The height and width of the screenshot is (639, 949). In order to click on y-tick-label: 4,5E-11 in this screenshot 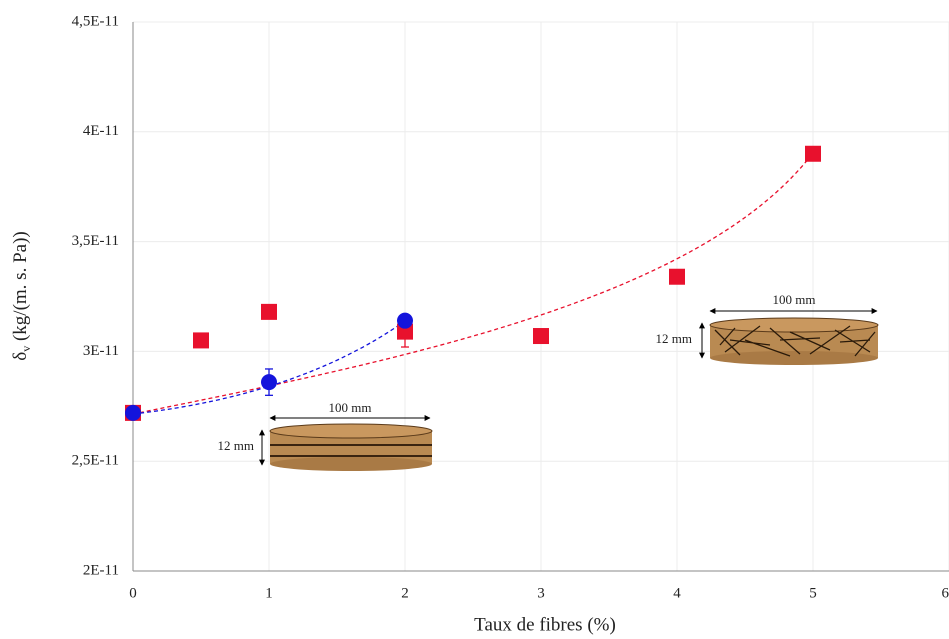, I will do `click(95, 21)`.